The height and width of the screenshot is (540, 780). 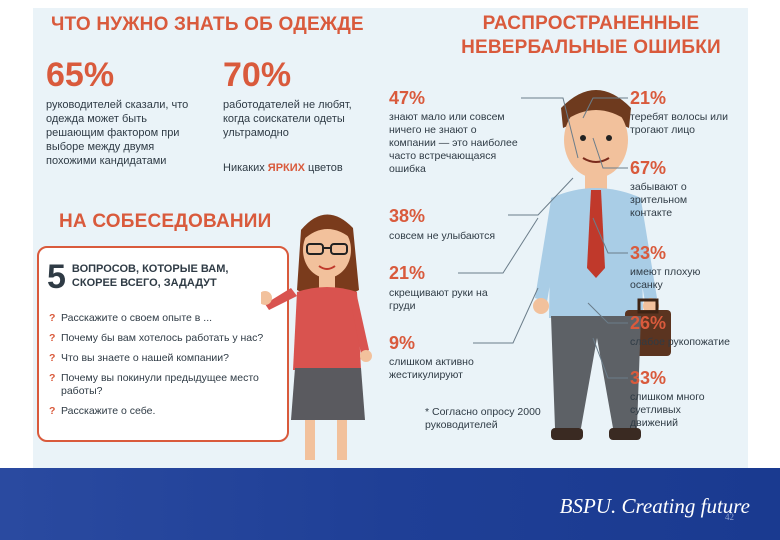 I want to click on no-bright-after: цветов, so click(x=323, y=168).